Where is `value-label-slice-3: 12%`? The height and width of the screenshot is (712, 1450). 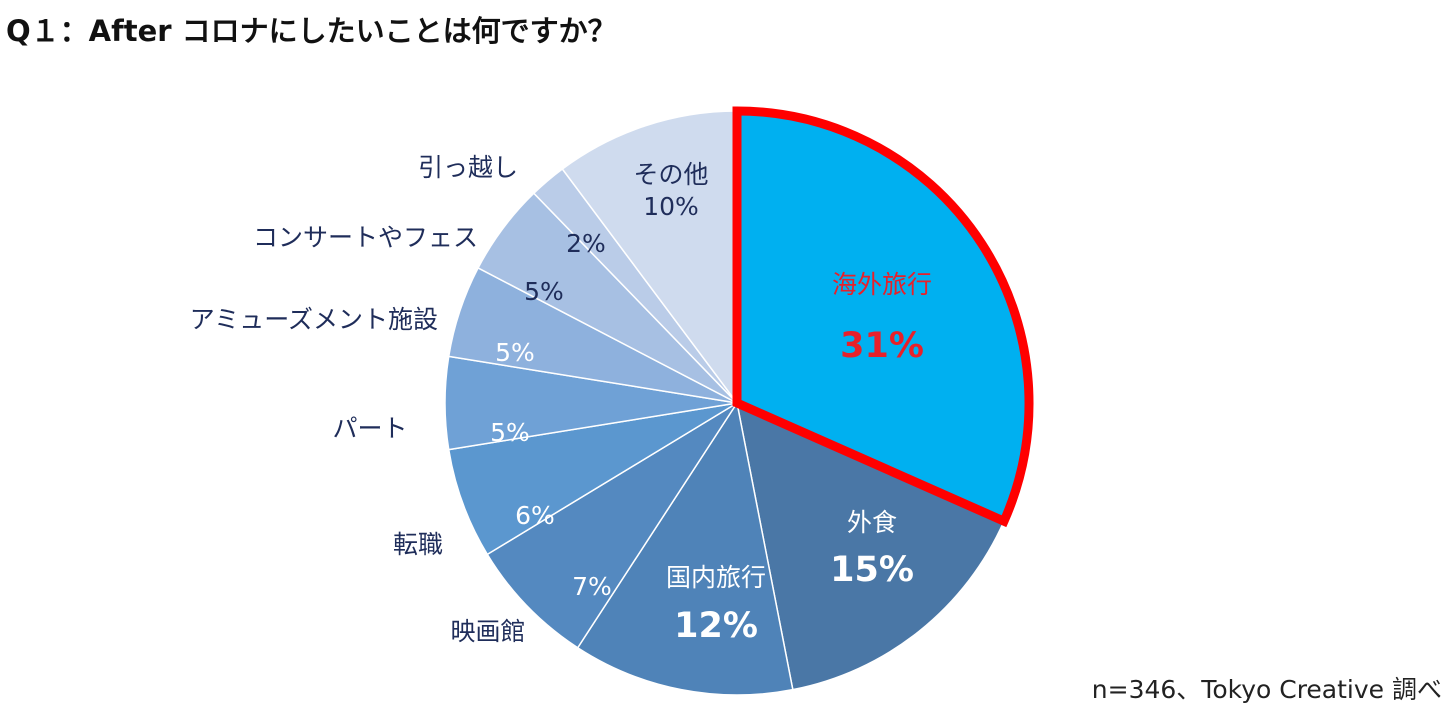 value-label-slice-3: 12% is located at coordinates (716, 626).